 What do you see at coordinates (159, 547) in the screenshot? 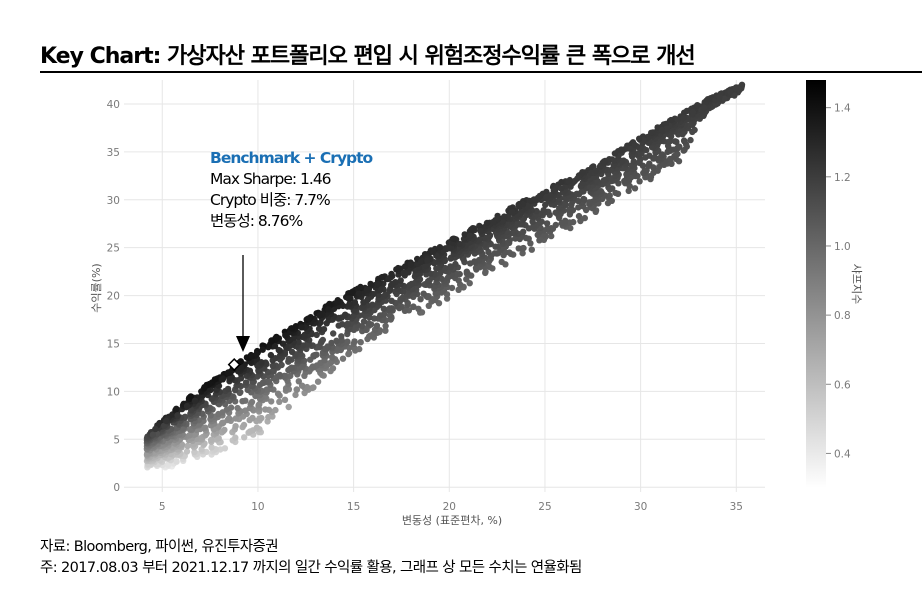
I see `source-note: 자료: Bloomberg, 파이썬, 유진투자증권` at bounding box center [159, 547].